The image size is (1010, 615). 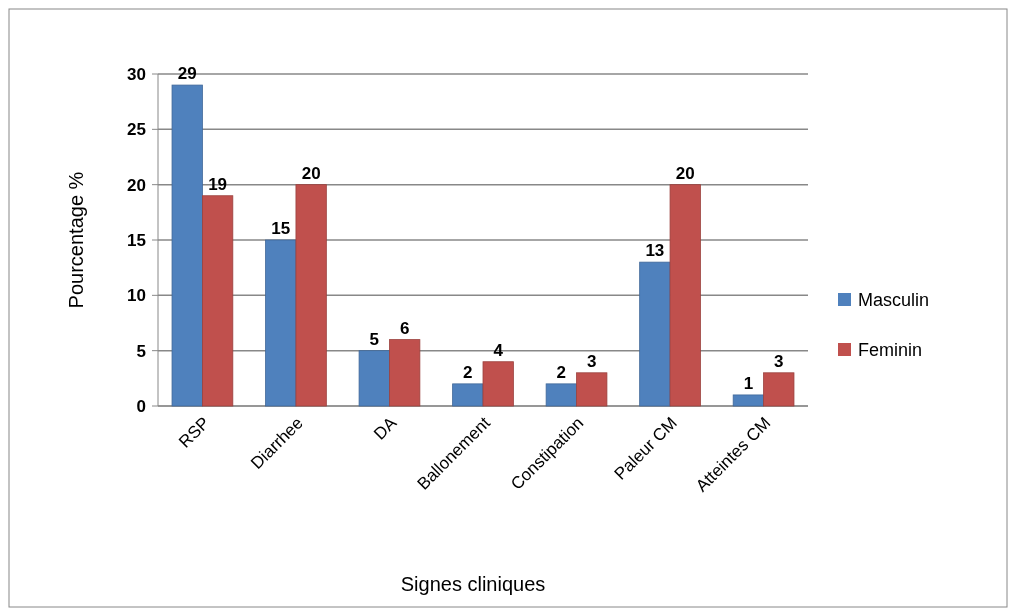 What do you see at coordinates (655, 251) in the screenshot?
I see `data-label: 13` at bounding box center [655, 251].